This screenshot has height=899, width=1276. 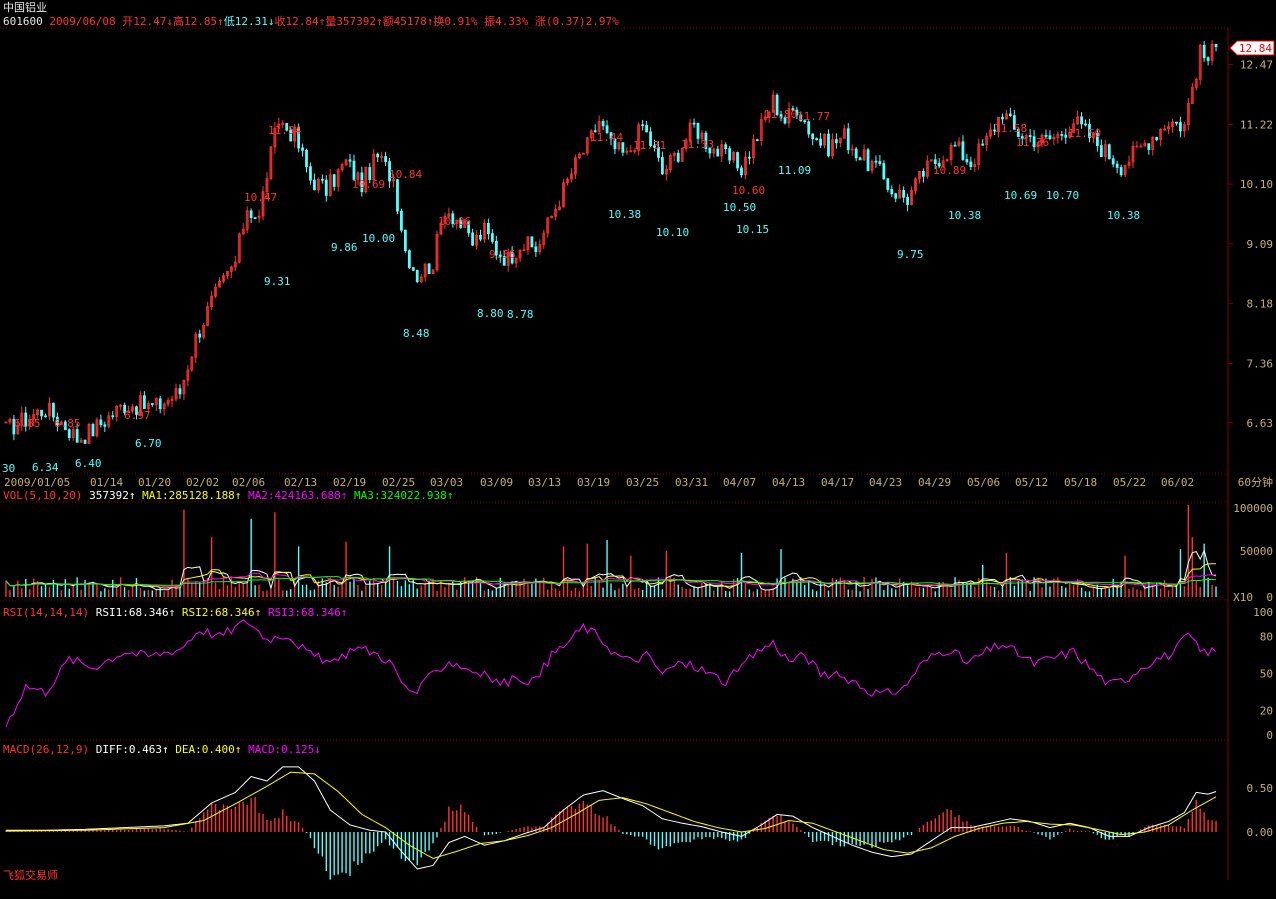 I want to click on quote-amplitude: 振4.33%, so click(x=506, y=21).